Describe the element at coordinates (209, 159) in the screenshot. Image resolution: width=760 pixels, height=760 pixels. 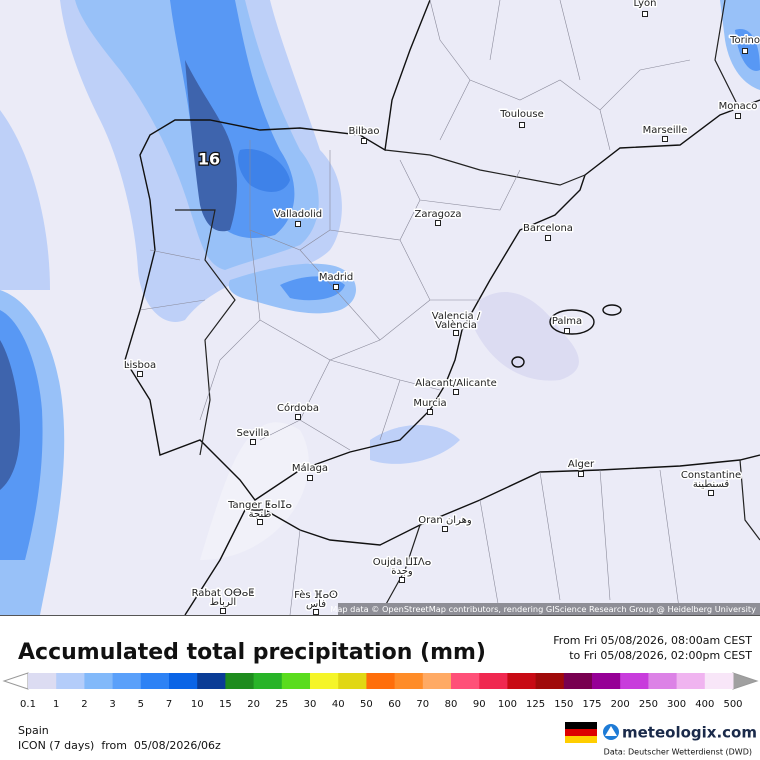
I see `max-value-label: 16` at that location.